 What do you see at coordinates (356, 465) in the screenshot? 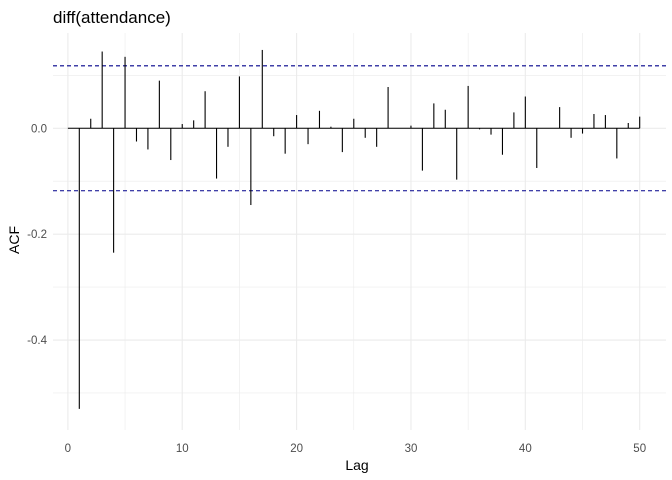
I see `x-axis-title: Lag` at bounding box center [356, 465].